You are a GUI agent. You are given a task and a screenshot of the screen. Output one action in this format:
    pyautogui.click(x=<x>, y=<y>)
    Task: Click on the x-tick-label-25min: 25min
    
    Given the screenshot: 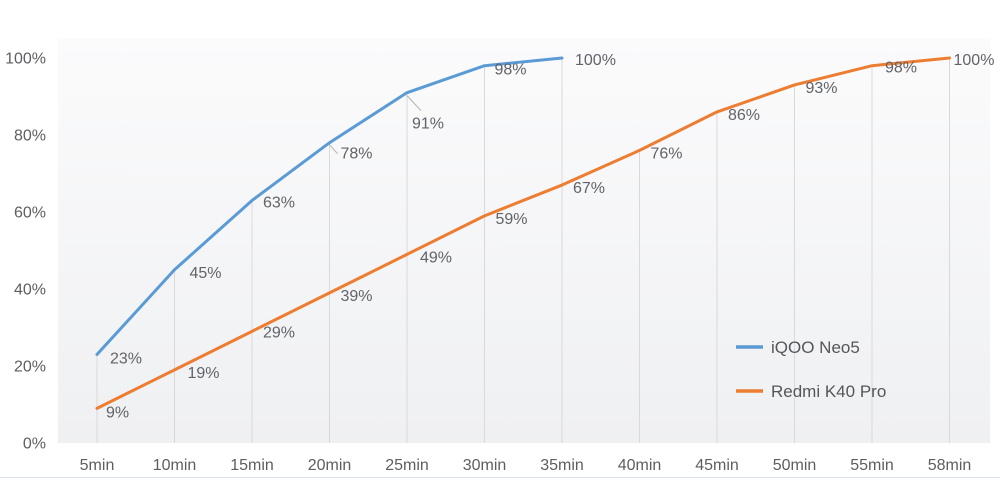 What is the action you would take?
    pyautogui.click(x=407, y=465)
    